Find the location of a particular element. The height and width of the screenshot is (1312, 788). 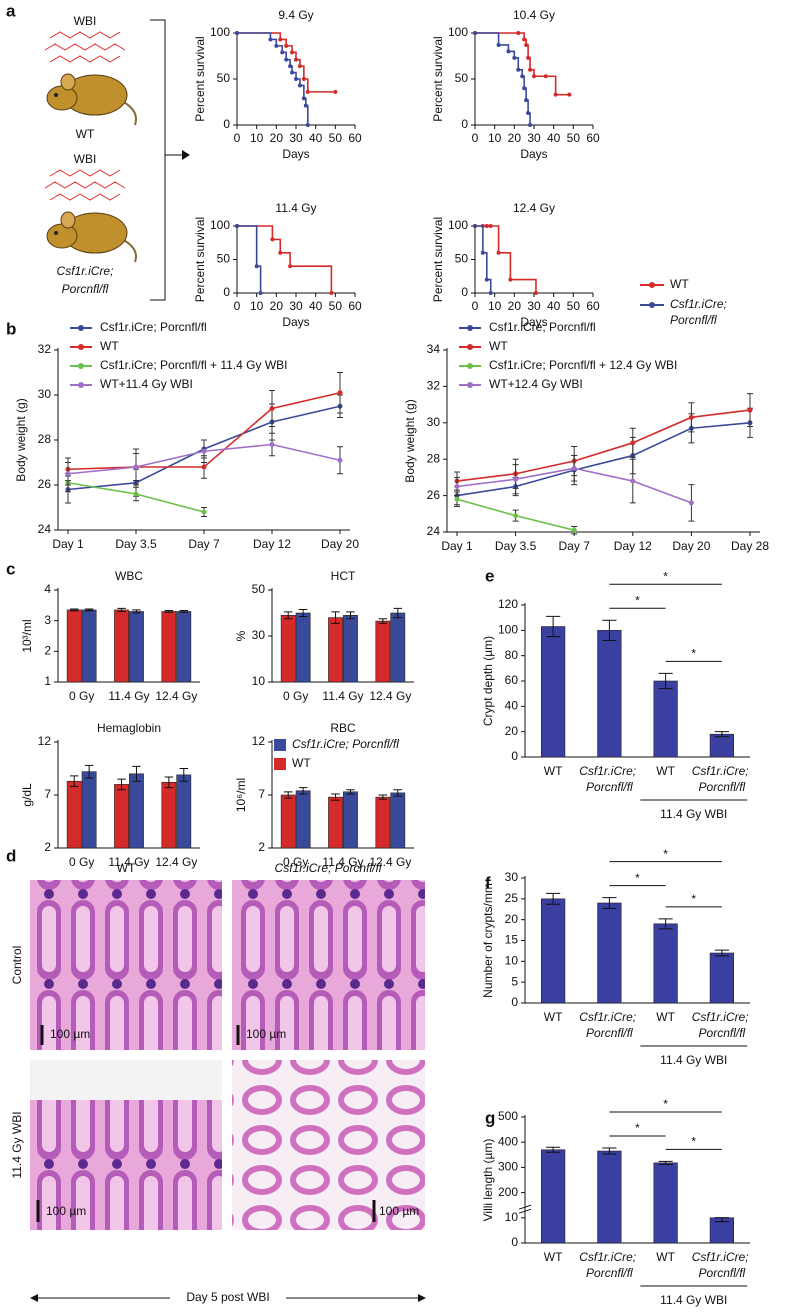

x-tick-label: WT is located at coordinates (553, 771).